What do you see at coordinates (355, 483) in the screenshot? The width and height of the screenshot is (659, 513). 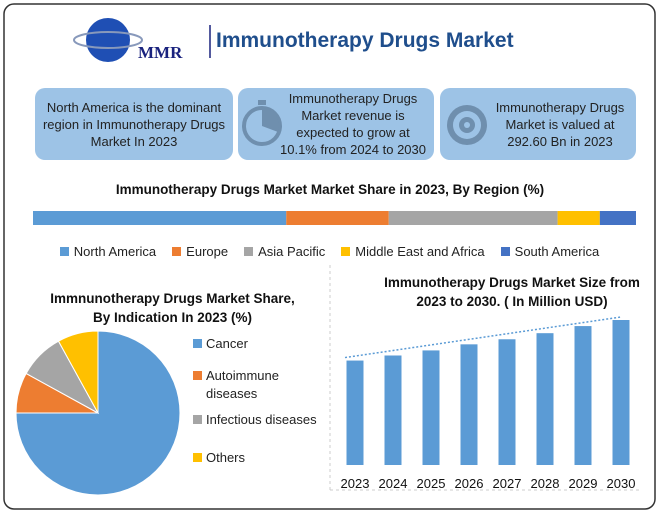 I see `x-tick-label: 2023` at bounding box center [355, 483].